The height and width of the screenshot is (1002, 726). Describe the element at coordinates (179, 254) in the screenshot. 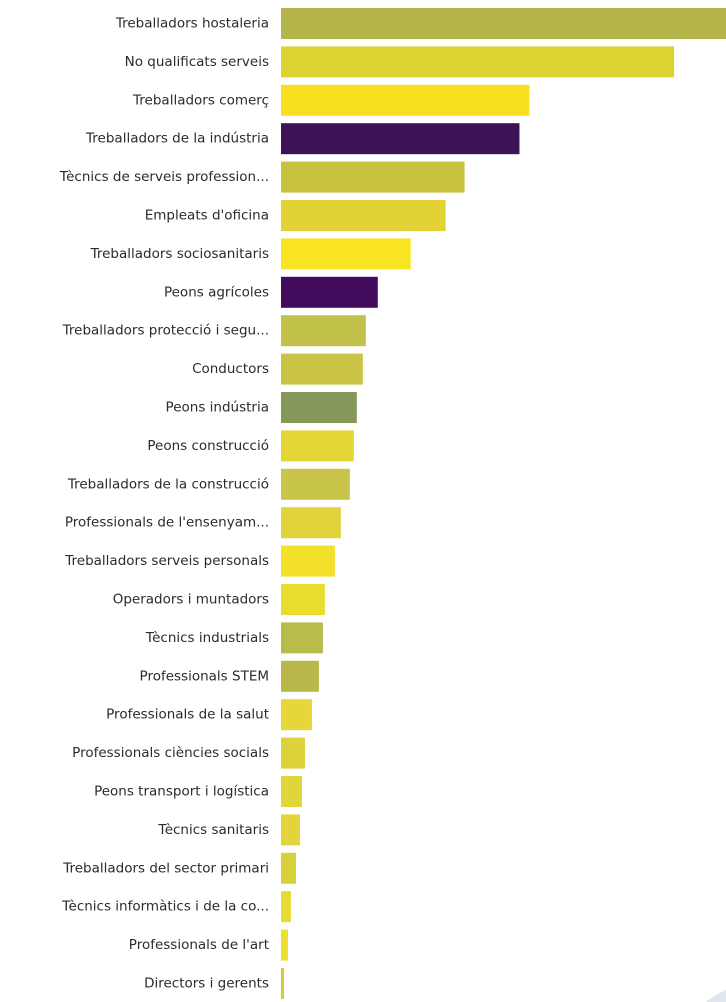

I see `category-label: Treballadors sociosanitaris` at that location.